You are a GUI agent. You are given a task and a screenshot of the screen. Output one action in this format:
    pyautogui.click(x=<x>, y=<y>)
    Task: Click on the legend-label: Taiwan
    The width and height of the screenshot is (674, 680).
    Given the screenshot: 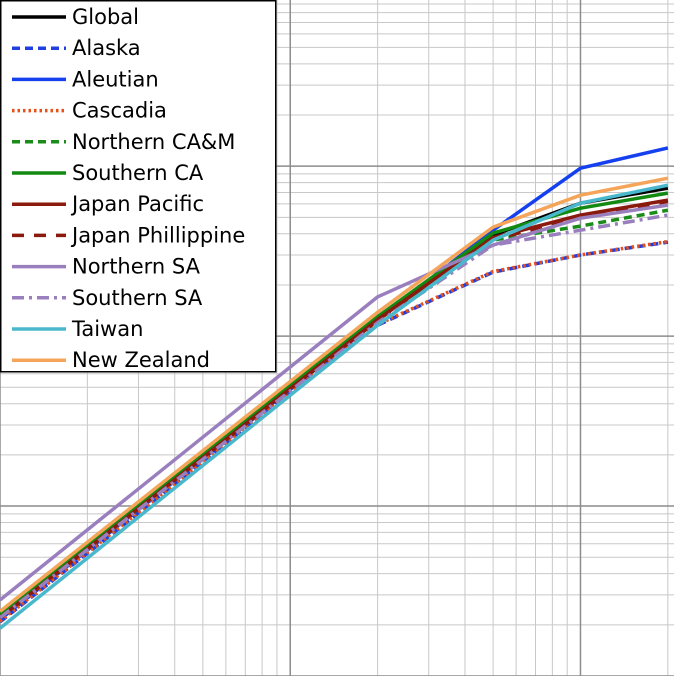 What is the action you would take?
    pyautogui.click(x=107, y=329)
    